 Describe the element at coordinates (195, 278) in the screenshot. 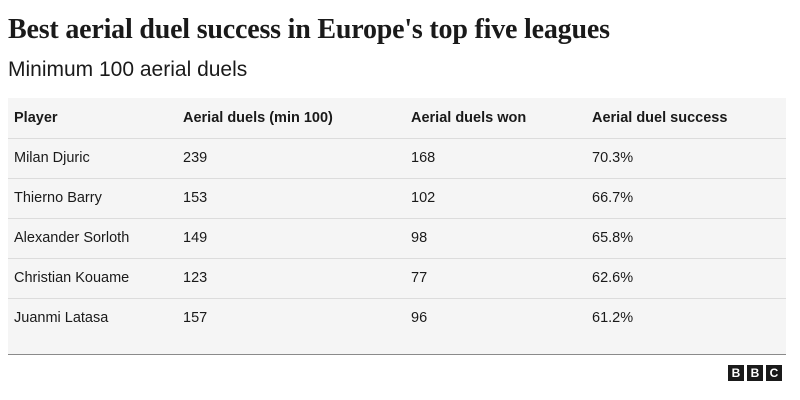

I see `aerial-duels-cell: 123` at that location.